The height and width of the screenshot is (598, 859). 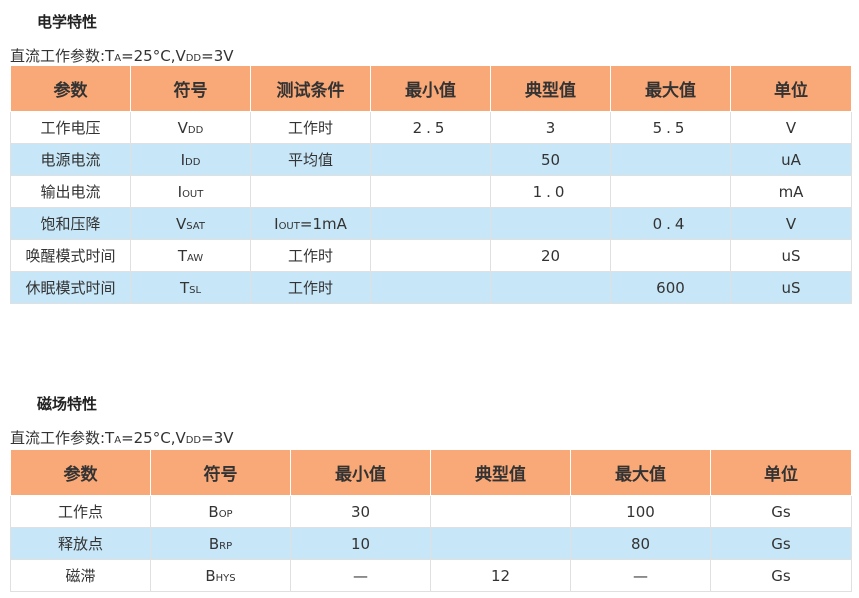 I want to click on symbol-cell: IOUT, so click(x=190, y=191).